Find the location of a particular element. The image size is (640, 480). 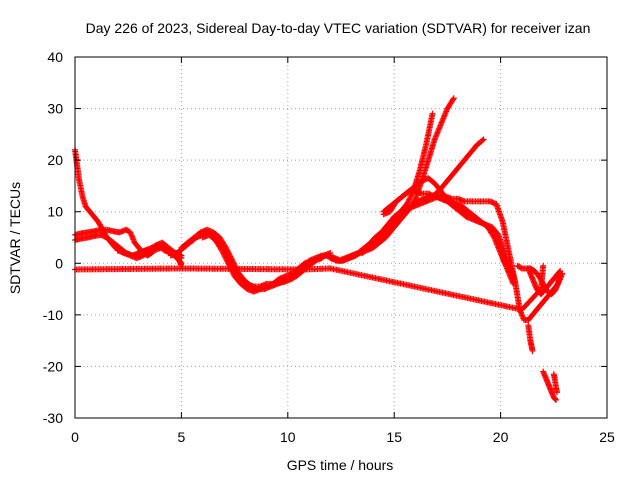

y-tick-label: 30 is located at coordinates (55, 109).